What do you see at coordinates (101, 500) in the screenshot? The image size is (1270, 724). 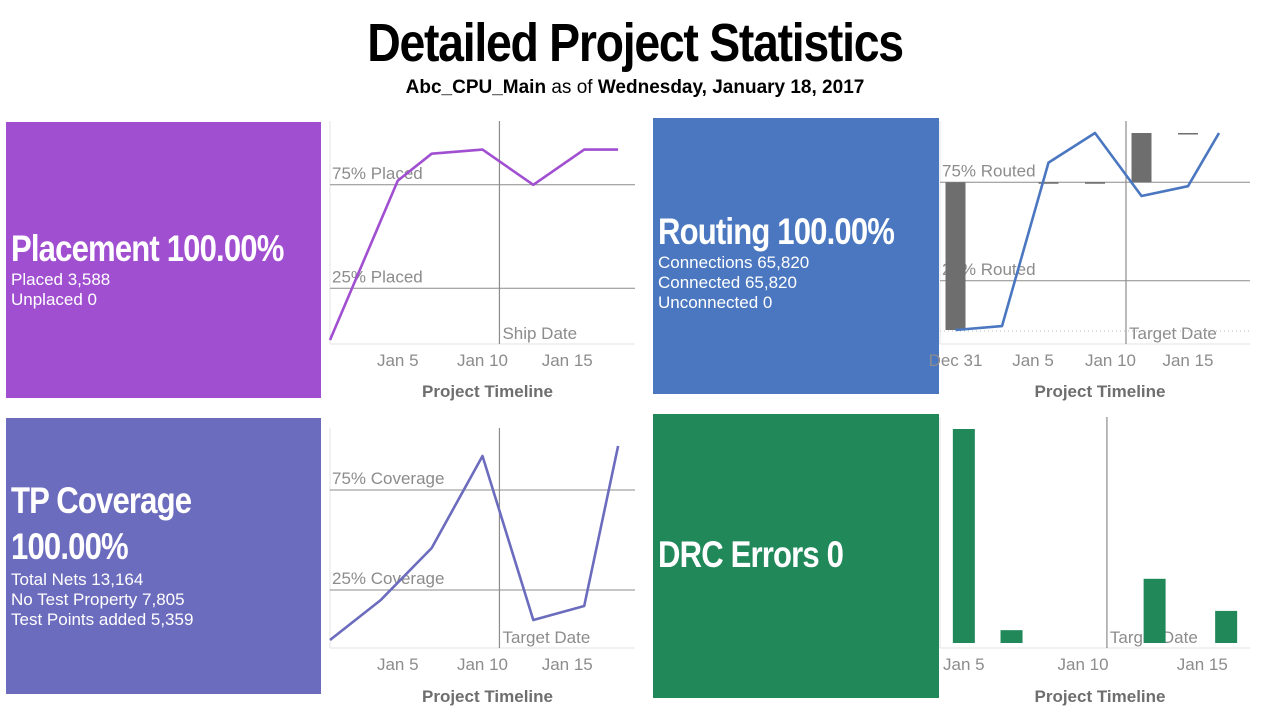 I see `tp-coverage-headline: TP Coverage` at bounding box center [101, 500].